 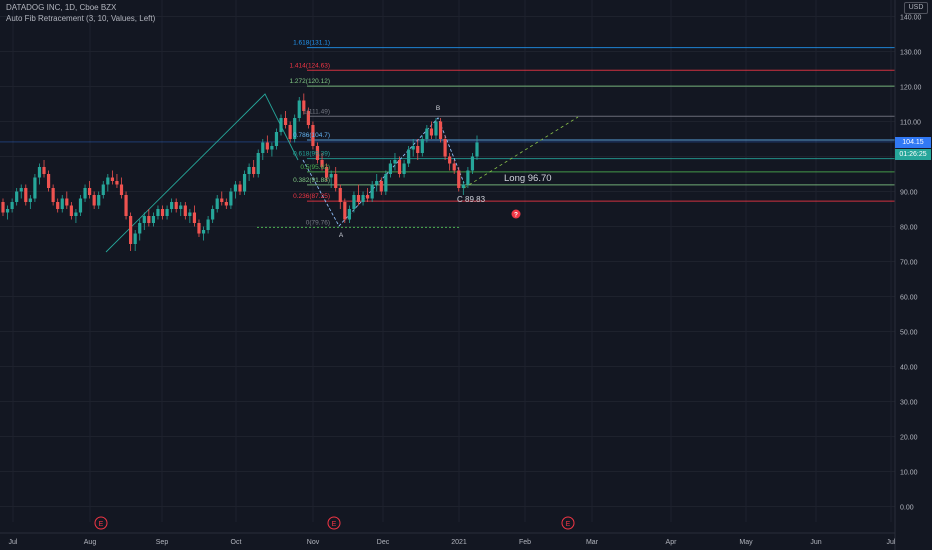 What do you see at coordinates (459, 542) in the screenshot?
I see `time-axis-label: 2021` at bounding box center [459, 542].